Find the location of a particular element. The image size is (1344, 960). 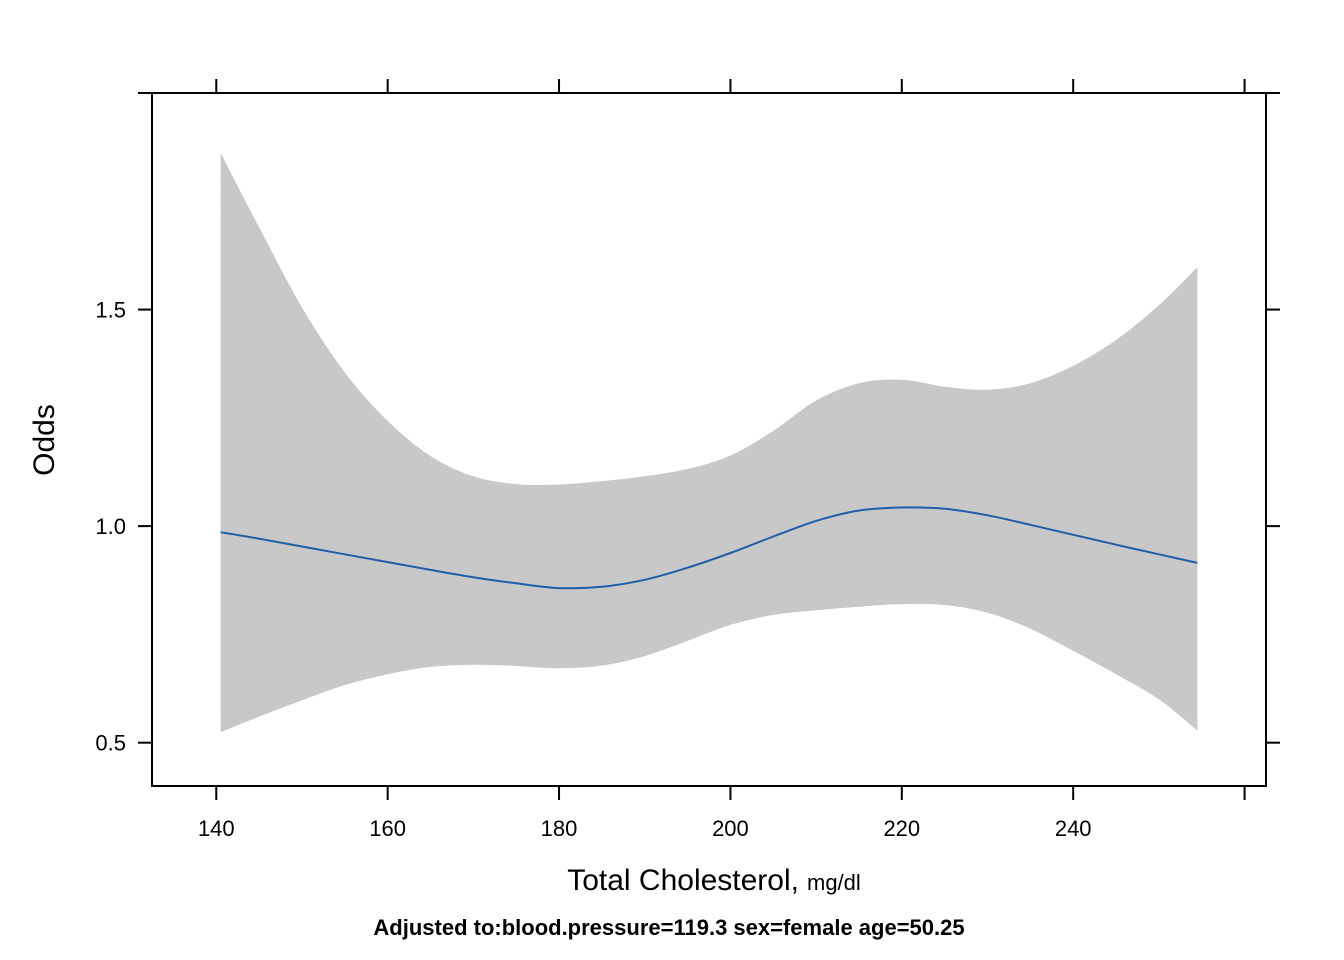

y-tick-label: 1.5 is located at coordinates (110, 310).